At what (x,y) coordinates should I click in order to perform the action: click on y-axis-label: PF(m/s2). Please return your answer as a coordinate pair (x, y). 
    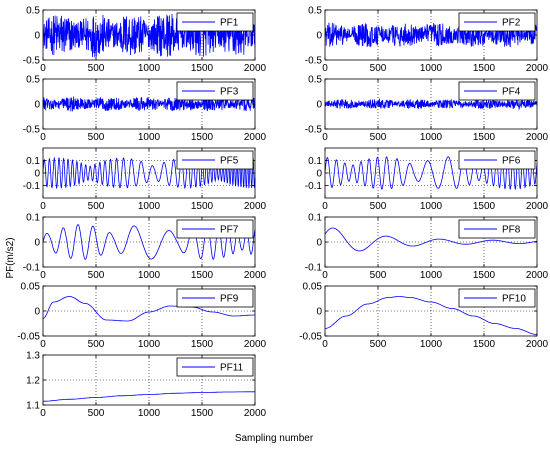
    Looking at the image, I should click on (10, 257).